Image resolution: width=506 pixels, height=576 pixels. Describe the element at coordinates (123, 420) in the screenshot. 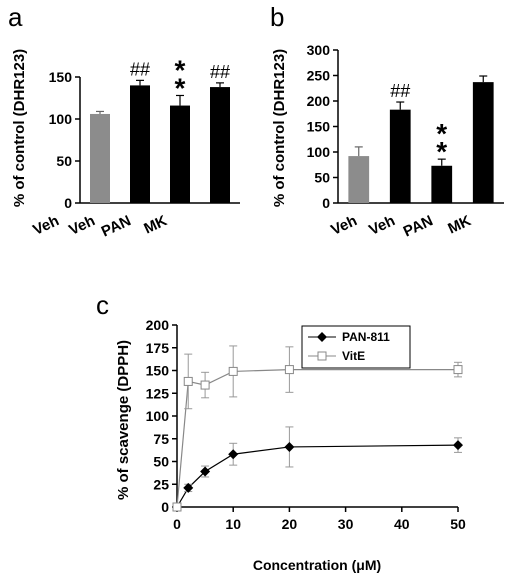

I see `panel-c-y-axis-title: % of scavenge (DPPH)` at that location.